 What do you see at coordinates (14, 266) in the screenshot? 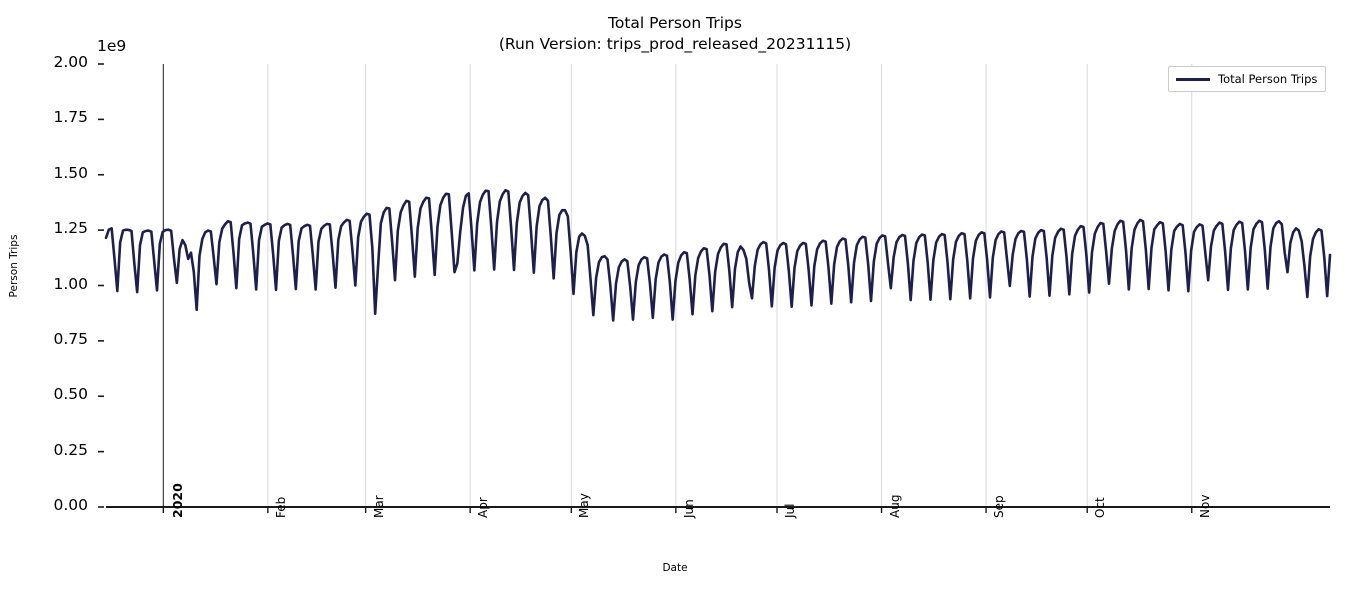
I see `y-axis-label: Person Trips` at bounding box center [14, 266].